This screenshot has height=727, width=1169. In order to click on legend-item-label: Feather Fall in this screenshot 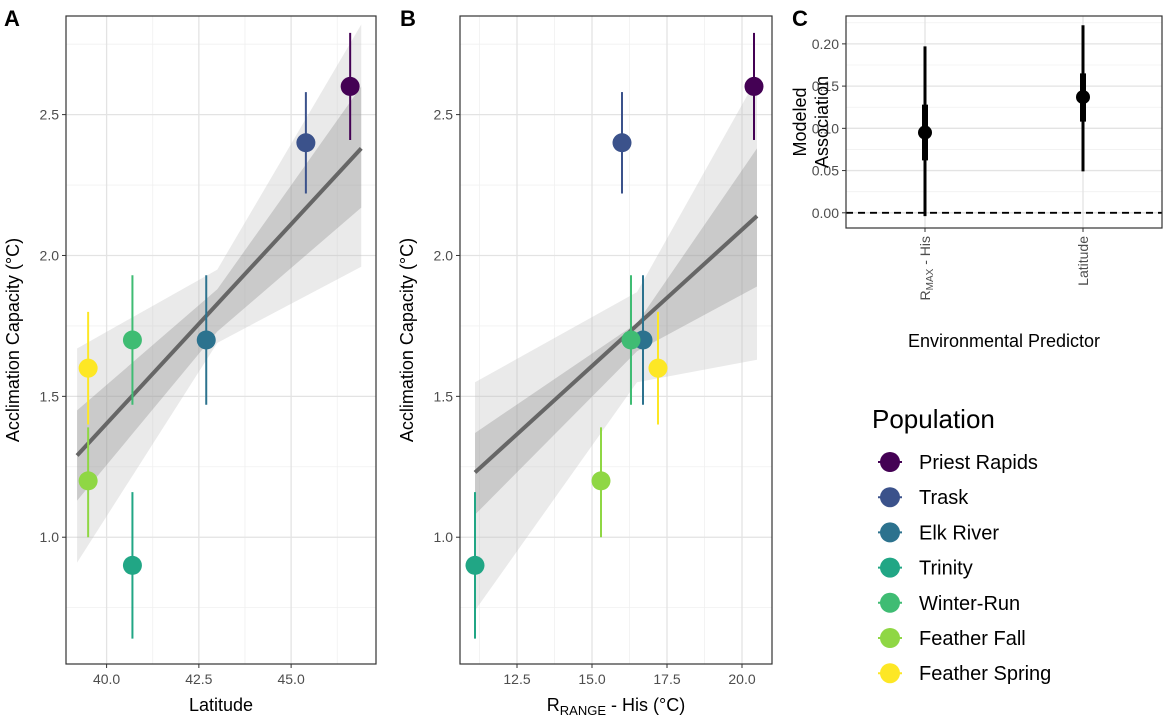, I will do `click(972, 639)`.